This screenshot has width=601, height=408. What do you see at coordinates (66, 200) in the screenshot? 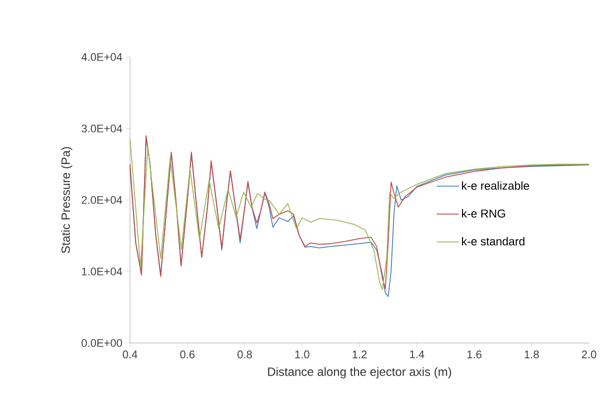
I see `y-axis-title: Static Pressure (Pa)` at bounding box center [66, 200].